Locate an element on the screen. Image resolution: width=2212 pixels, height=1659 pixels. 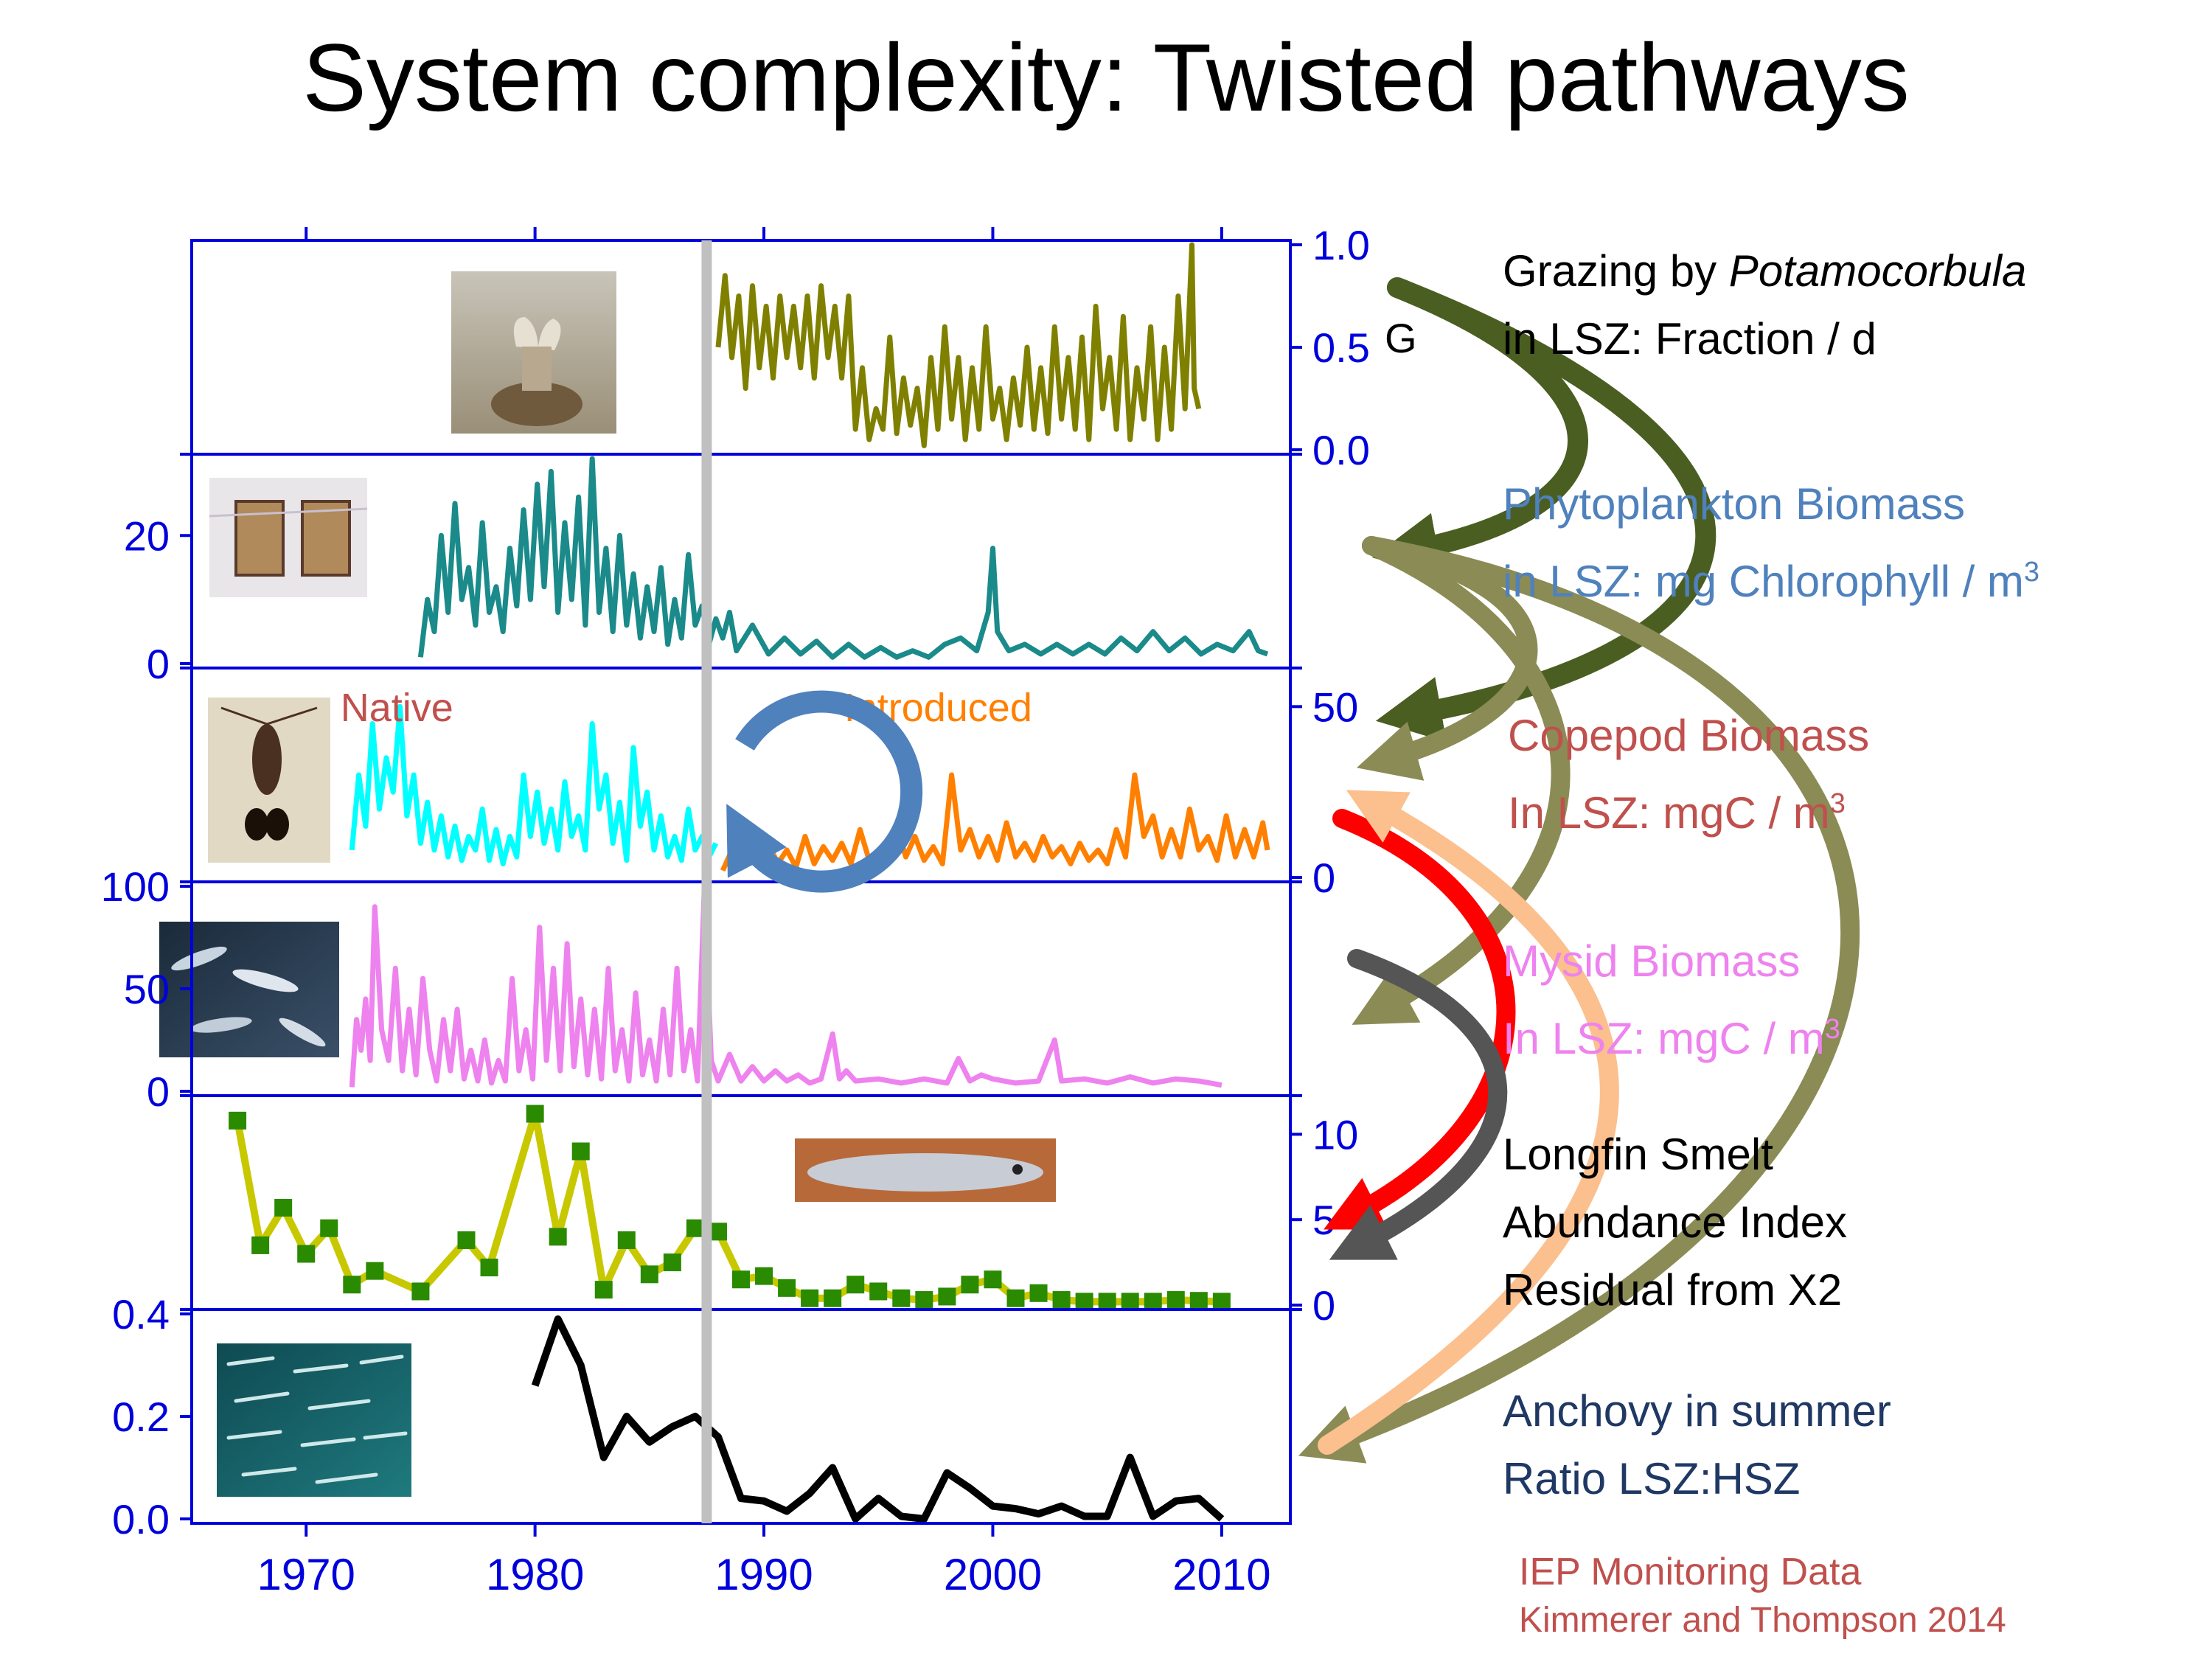
copepod-series-introduced is located at coordinates (995, 822).